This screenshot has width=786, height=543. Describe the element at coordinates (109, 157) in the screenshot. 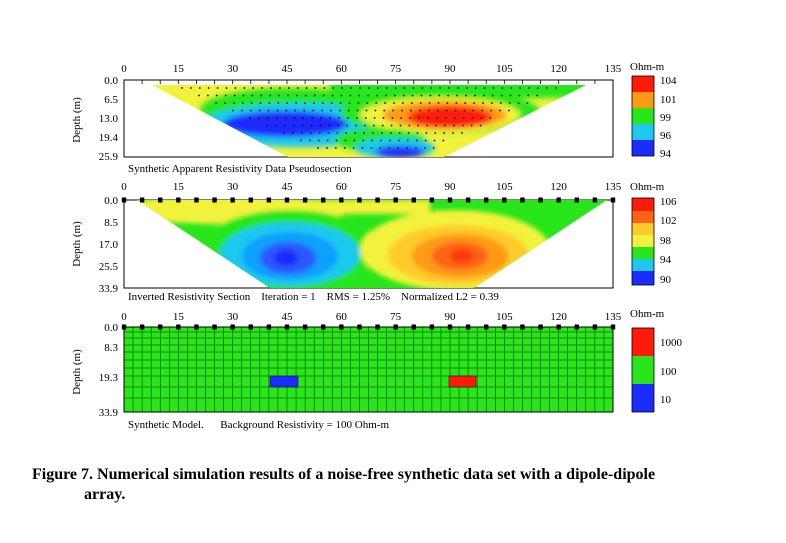

I see `panel-1-y-tick: 25.9` at that location.